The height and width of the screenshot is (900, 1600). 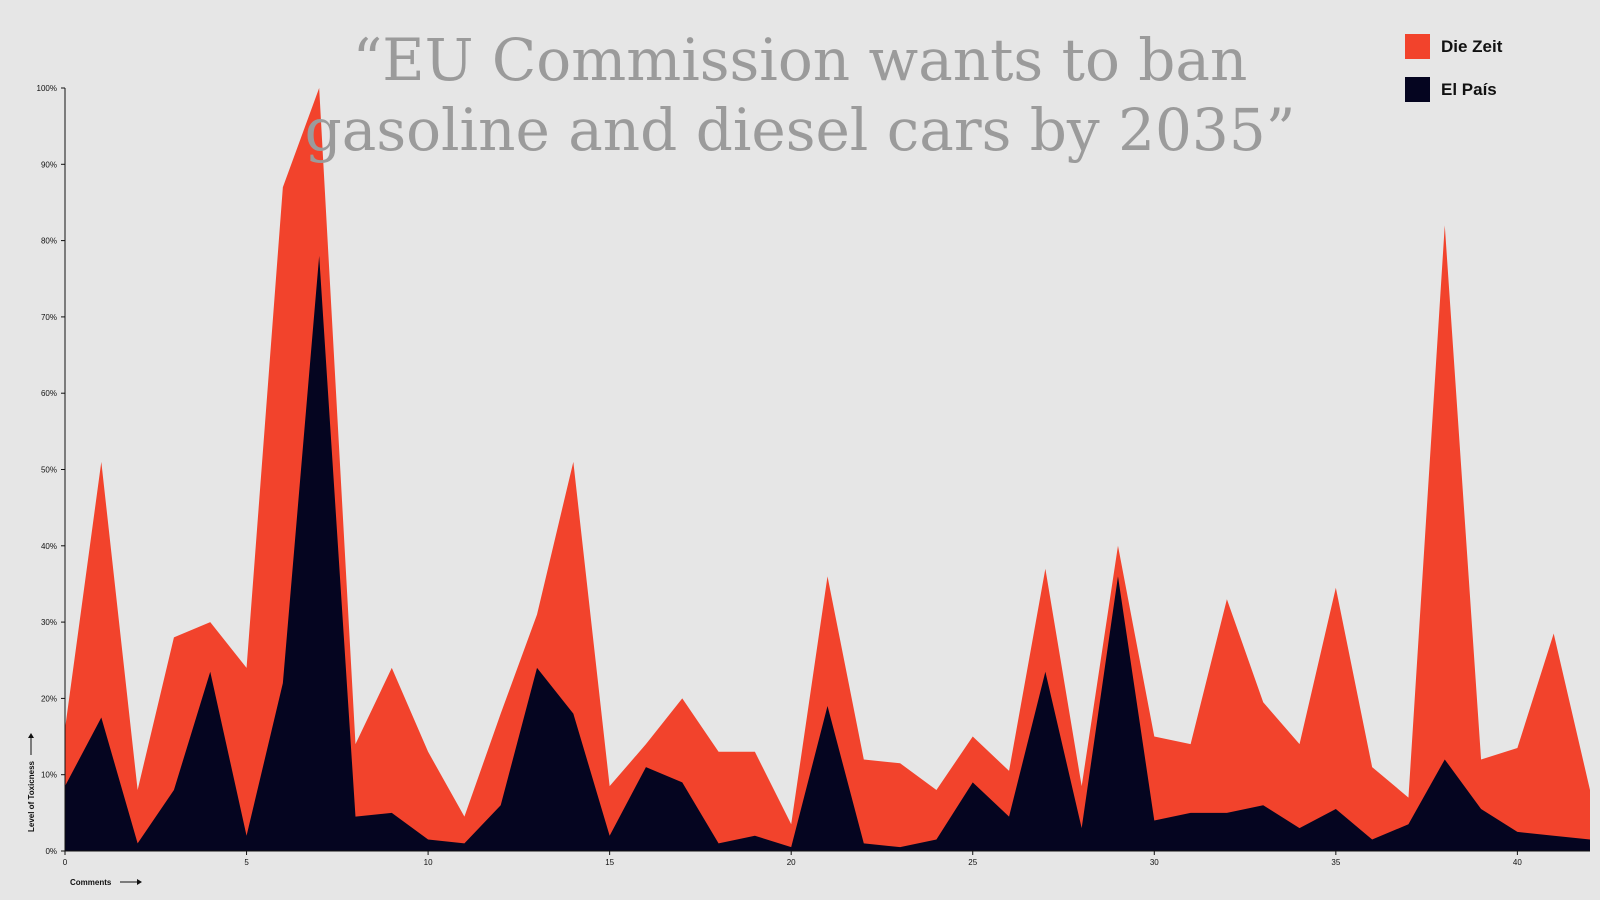 I want to click on legend-label-0: Die Zeit, so click(x=1472, y=46).